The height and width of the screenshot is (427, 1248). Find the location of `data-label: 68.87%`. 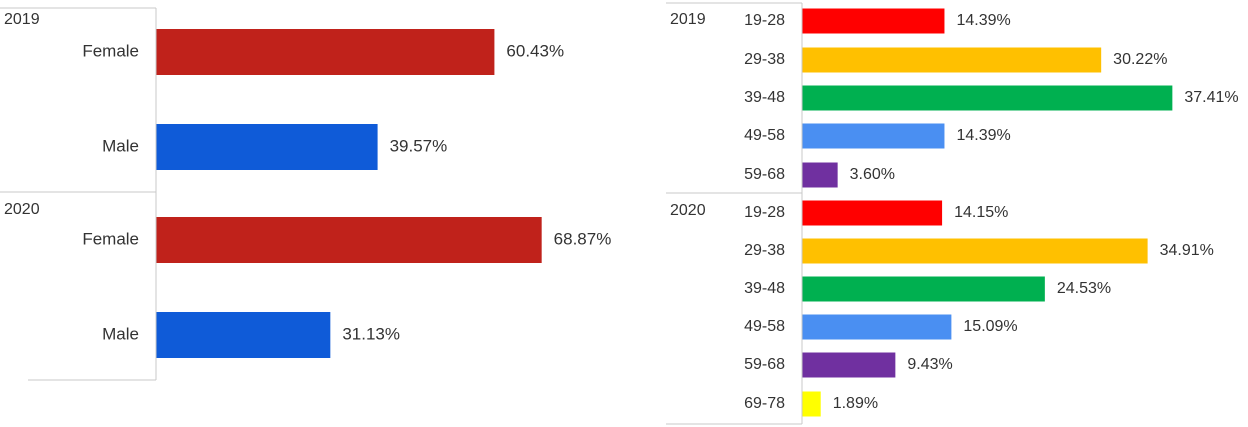

data-label: 68.87% is located at coordinates (583, 238).